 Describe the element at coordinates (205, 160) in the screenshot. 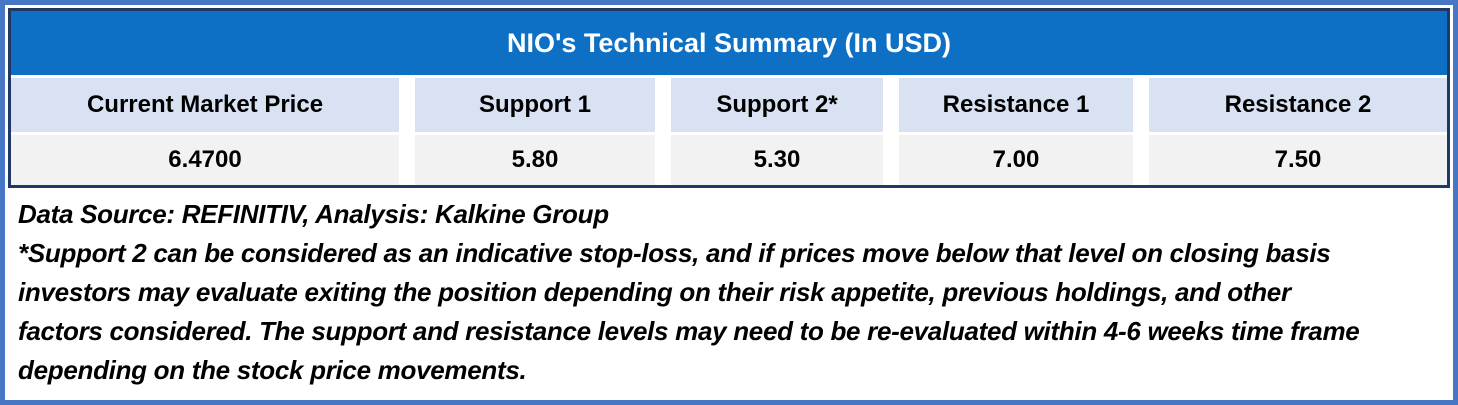

I see `value-cell-current-market-price: 6.4700` at that location.